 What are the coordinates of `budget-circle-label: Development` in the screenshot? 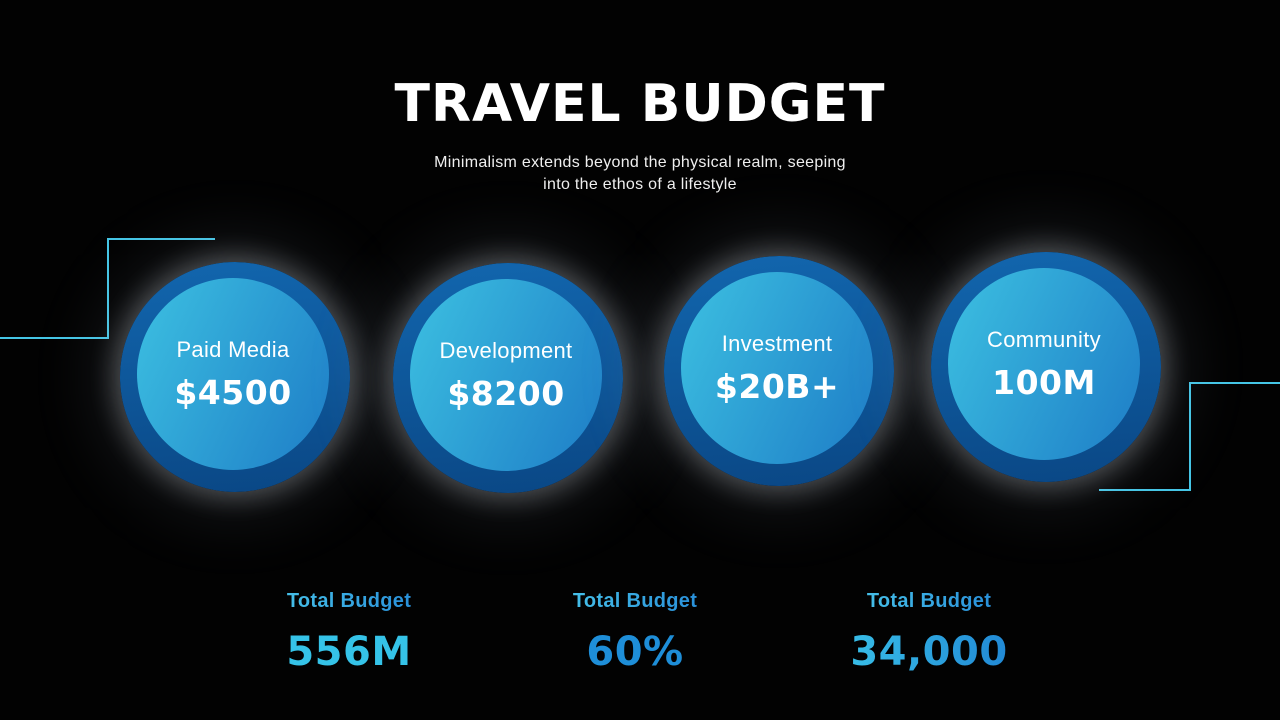 It's located at (506, 350).